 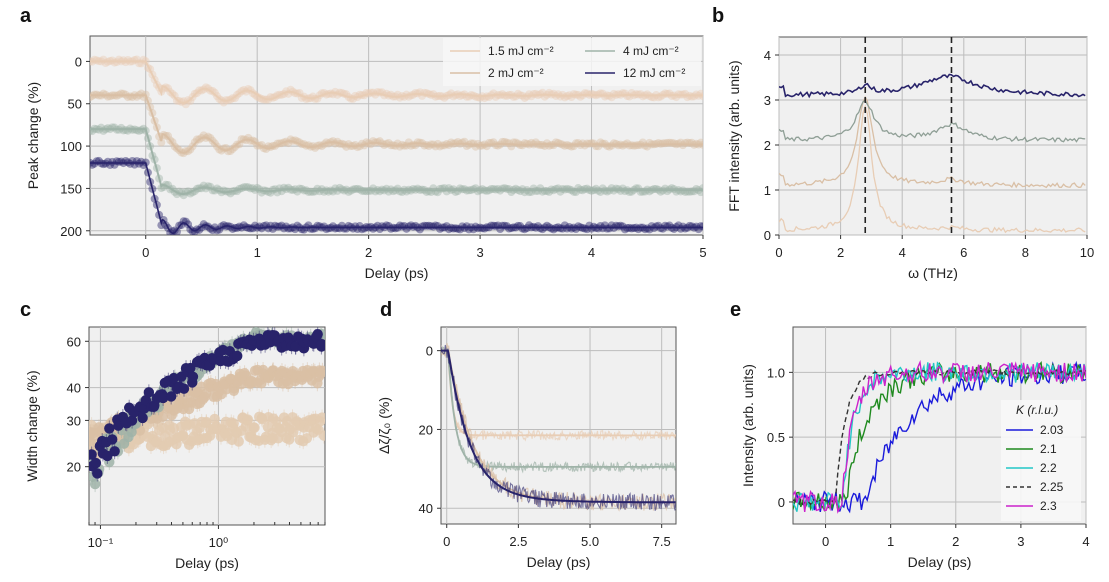 What do you see at coordinates (396, 124) in the screenshot?
I see `series-line` at bounding box center [396, 124].